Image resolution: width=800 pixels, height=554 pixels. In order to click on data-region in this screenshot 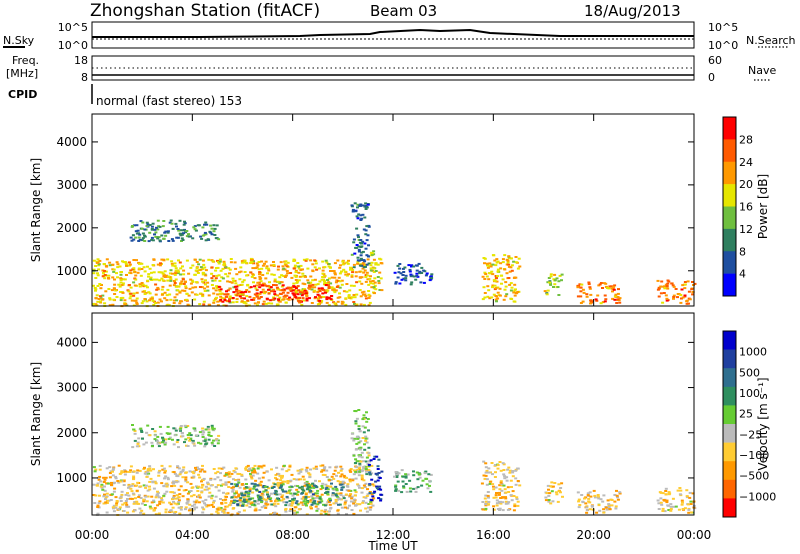, I will do `click(376, 272)`.